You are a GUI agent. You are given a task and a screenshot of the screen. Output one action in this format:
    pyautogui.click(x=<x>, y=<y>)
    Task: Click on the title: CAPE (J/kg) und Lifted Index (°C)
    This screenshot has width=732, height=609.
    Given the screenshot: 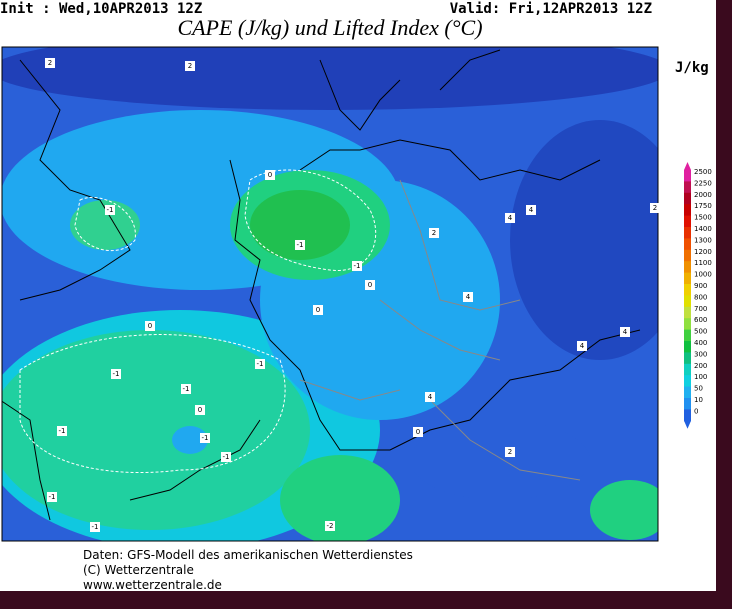 What is the action you would take?
    pyautogui.click(x=329, y=27)
    